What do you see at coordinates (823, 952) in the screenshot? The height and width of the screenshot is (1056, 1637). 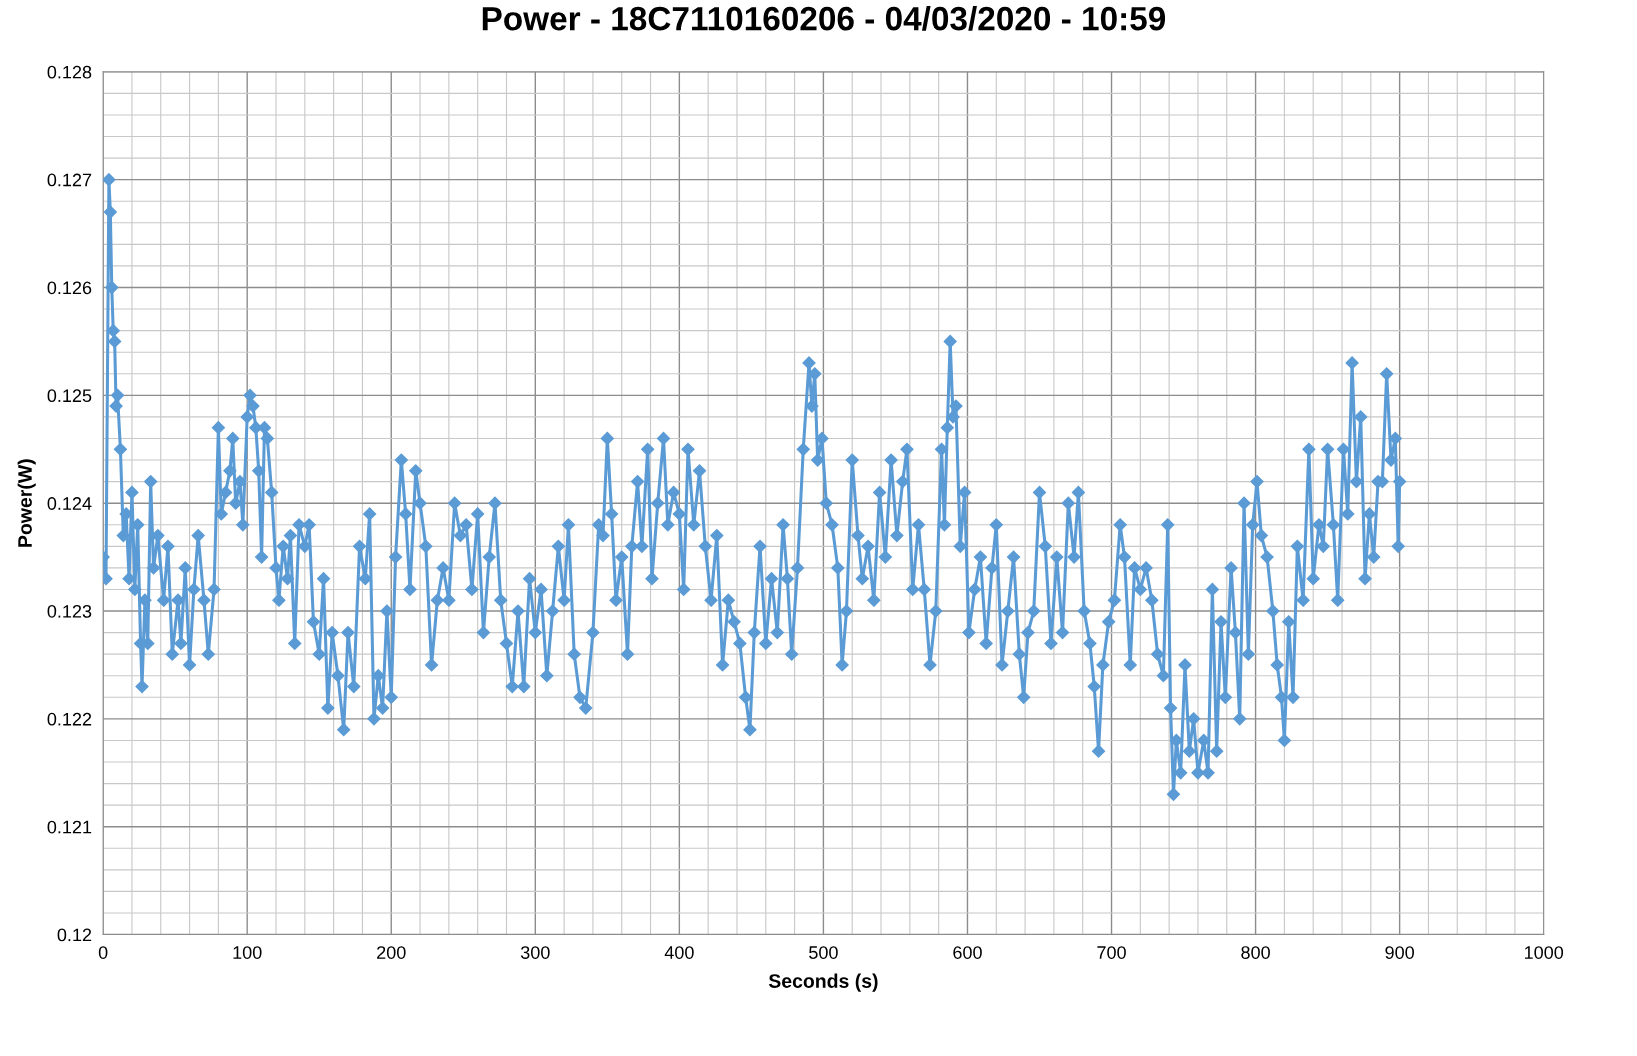 I see `x-tick-label: 500` at bounding box center [823, 952].